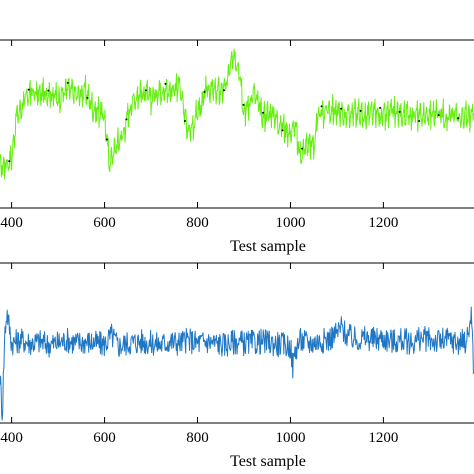  Describe the element at coordinates (290, 438) in the screenshot. I see `bottom-x-tick-label-1000: 1000` at that location.